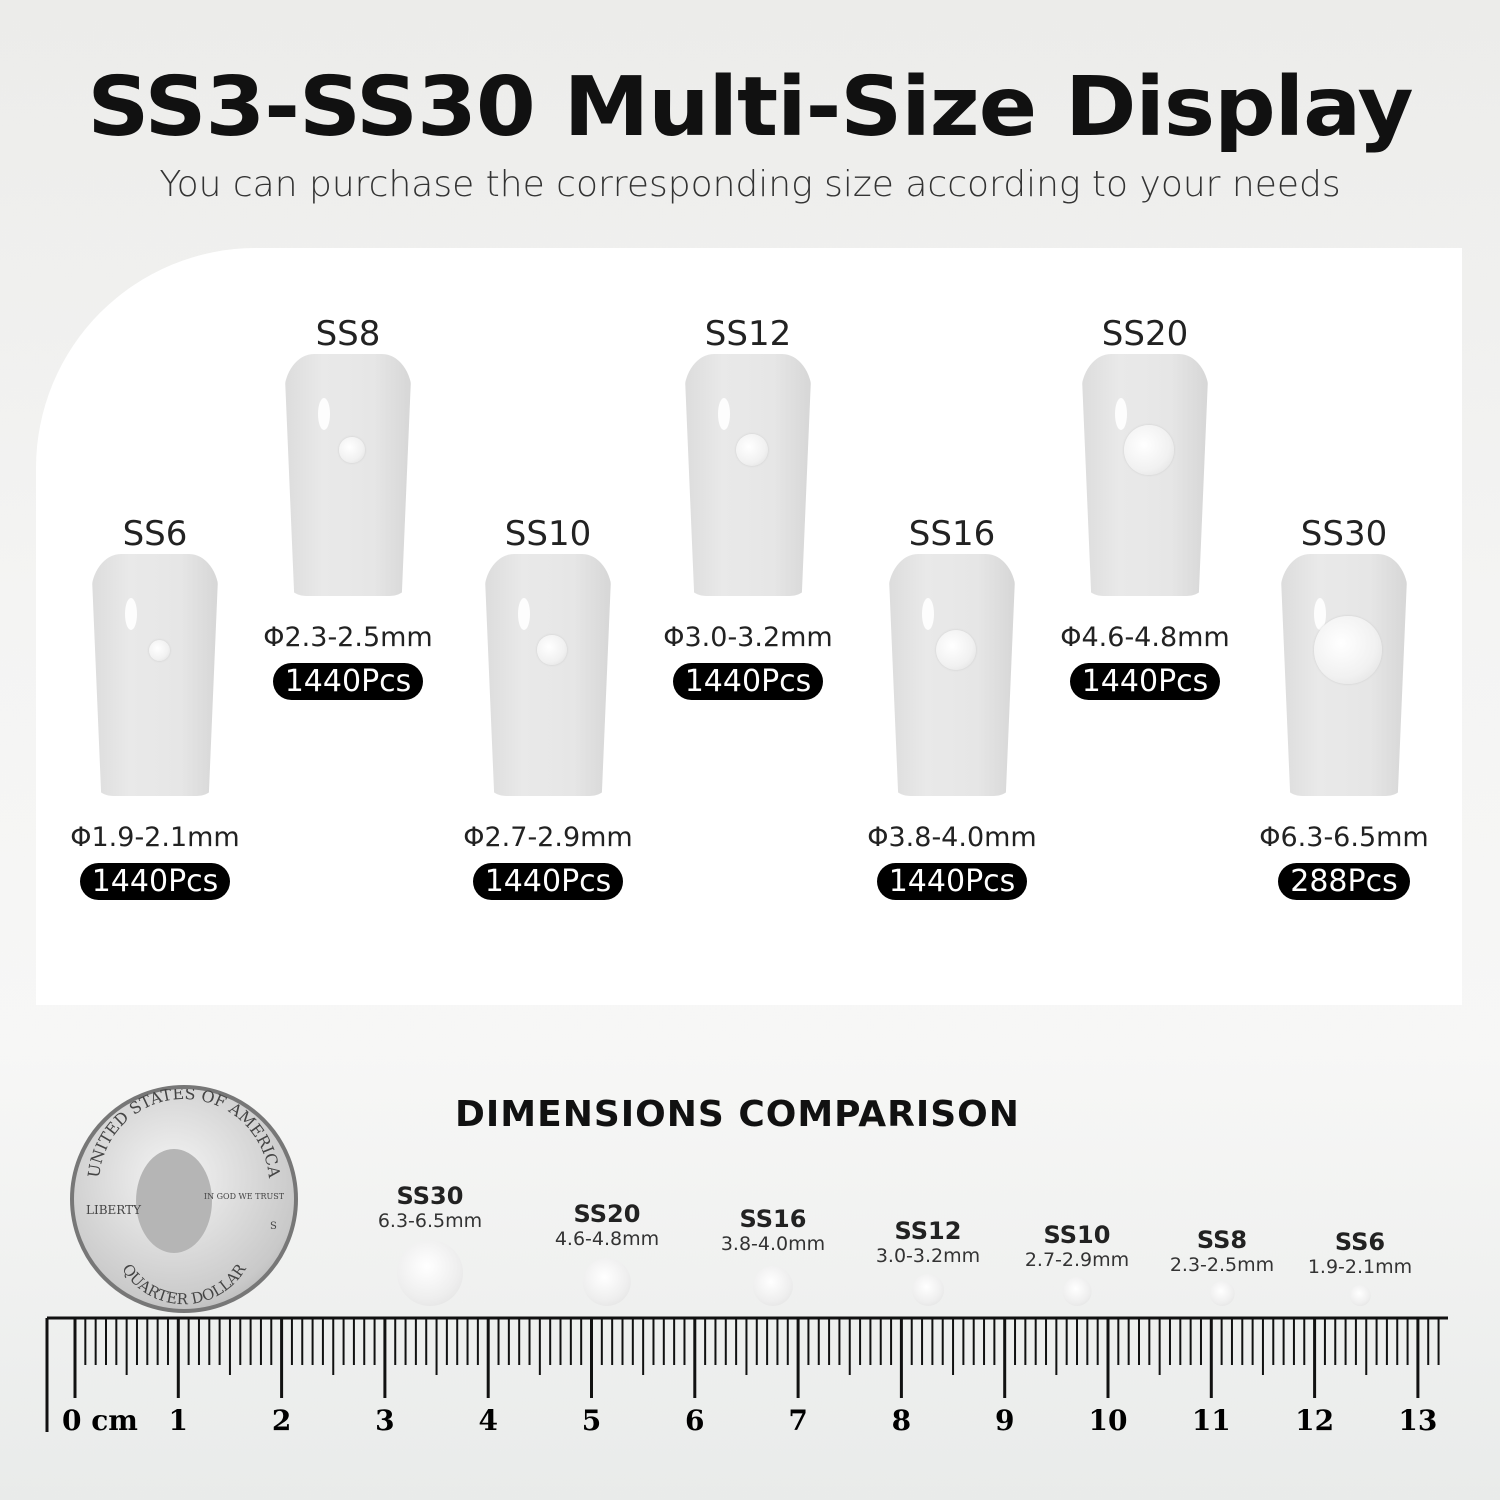 This screenshot has height=1500, width=1500. Describe the element at coordinates (1077, 1235) in the screenshot. I see `comparison-size-name: SS10` at that location.